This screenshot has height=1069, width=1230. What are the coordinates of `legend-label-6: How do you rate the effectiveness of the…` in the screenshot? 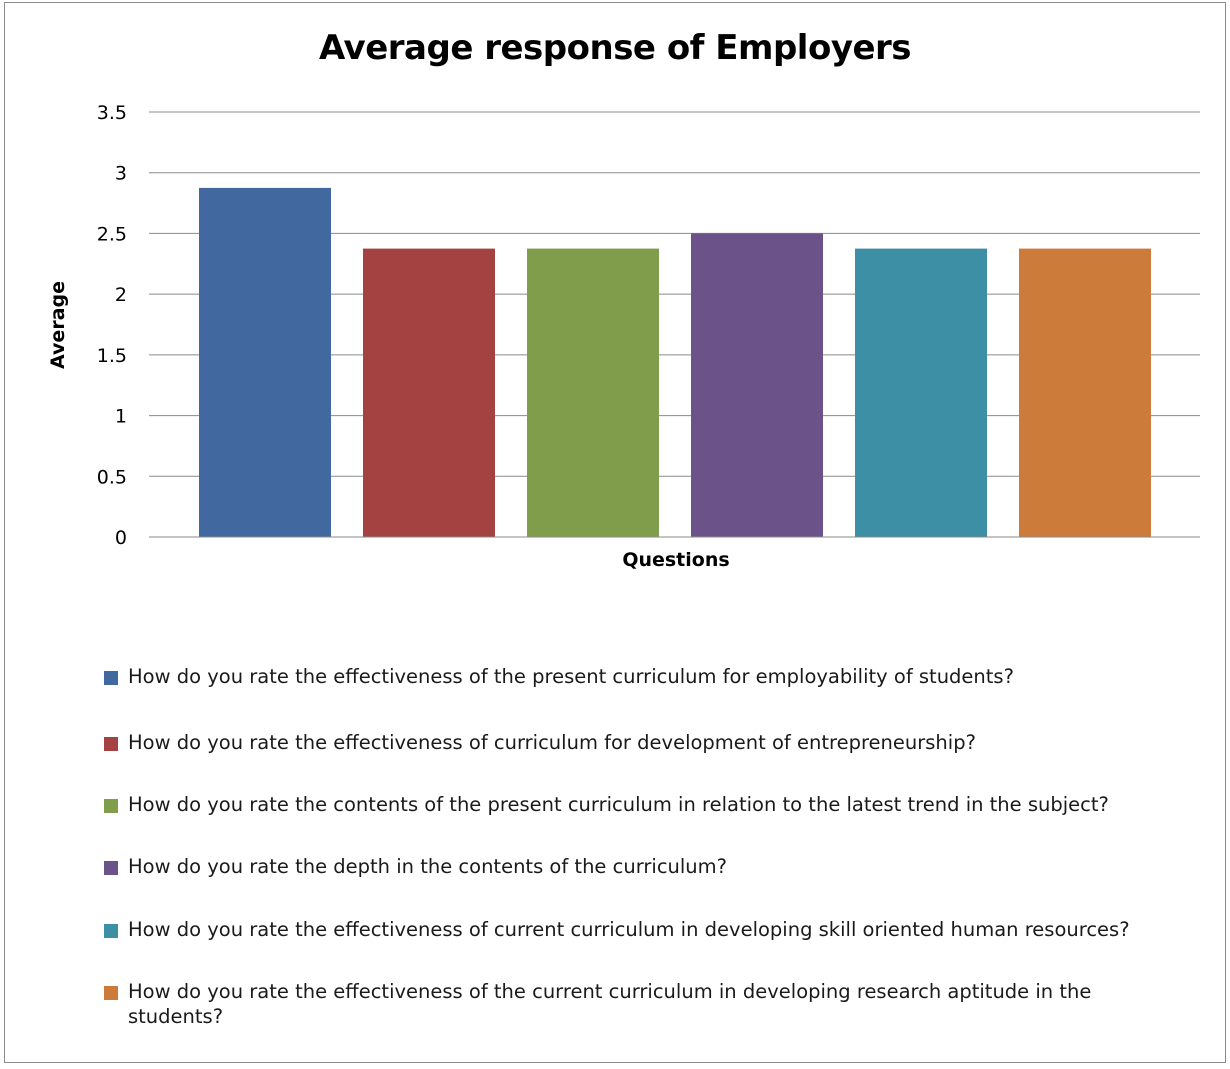 It's located at (610, 1004).